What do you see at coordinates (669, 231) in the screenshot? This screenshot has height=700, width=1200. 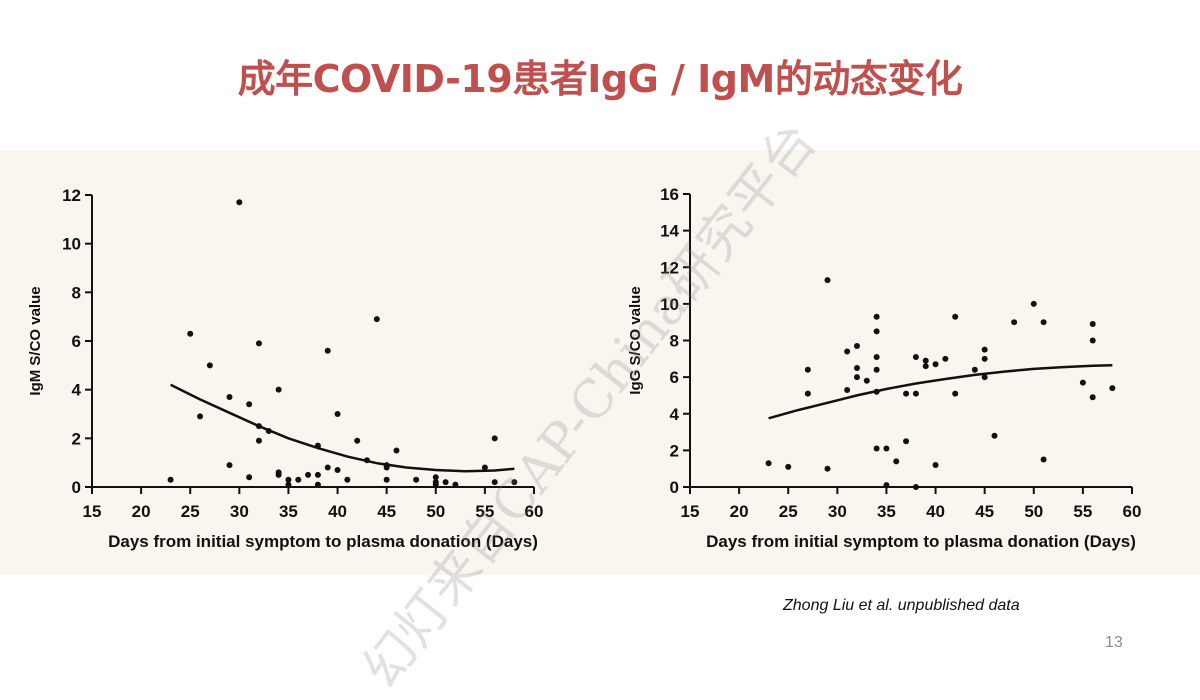 I see `y-tick-label: 14` at bounding box center [669, 231].